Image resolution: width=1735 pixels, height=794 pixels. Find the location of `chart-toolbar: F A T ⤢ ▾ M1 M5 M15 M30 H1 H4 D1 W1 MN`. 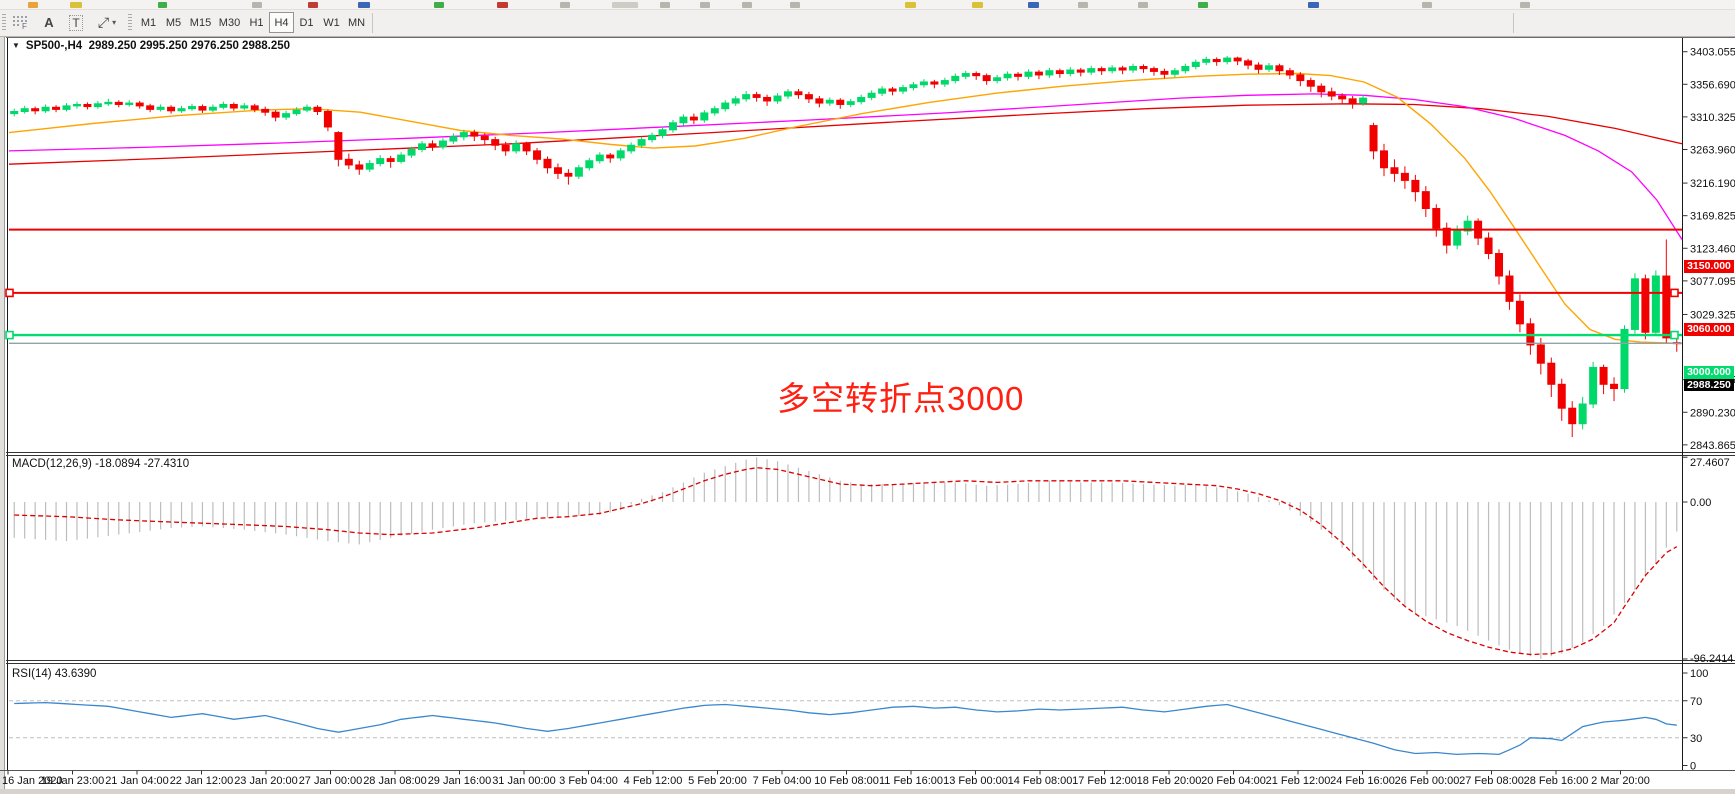

chart-toolbar: F A T ⤢ ▾ M1 M5 M15 M30 H1 H4 D1 W1 MN is located at coordinates (867, 23).